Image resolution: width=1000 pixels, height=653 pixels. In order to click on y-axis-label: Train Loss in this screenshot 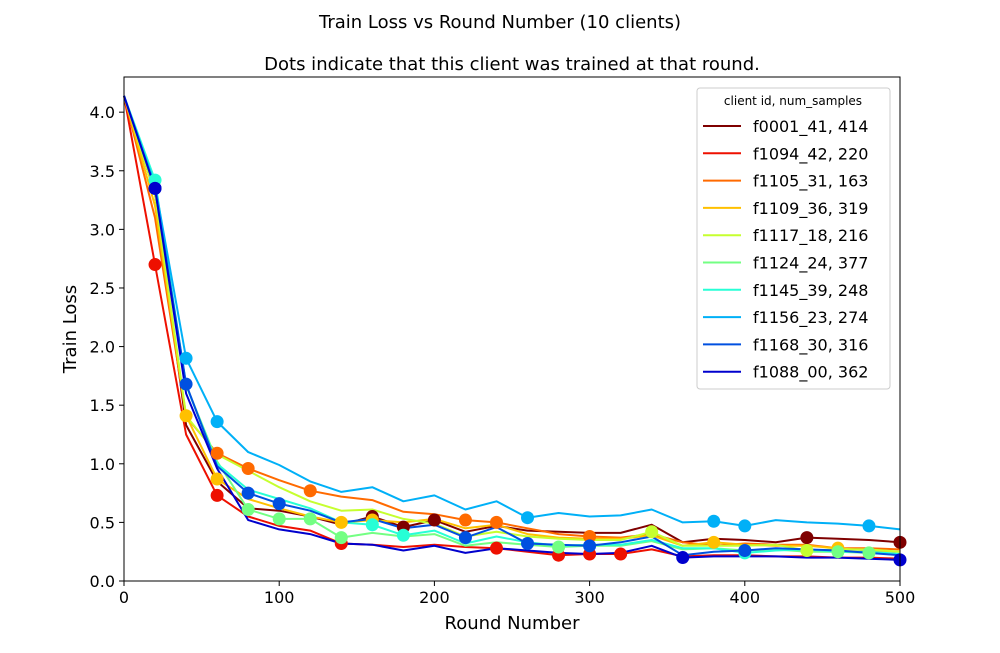, I will do `click(70, 329)`.